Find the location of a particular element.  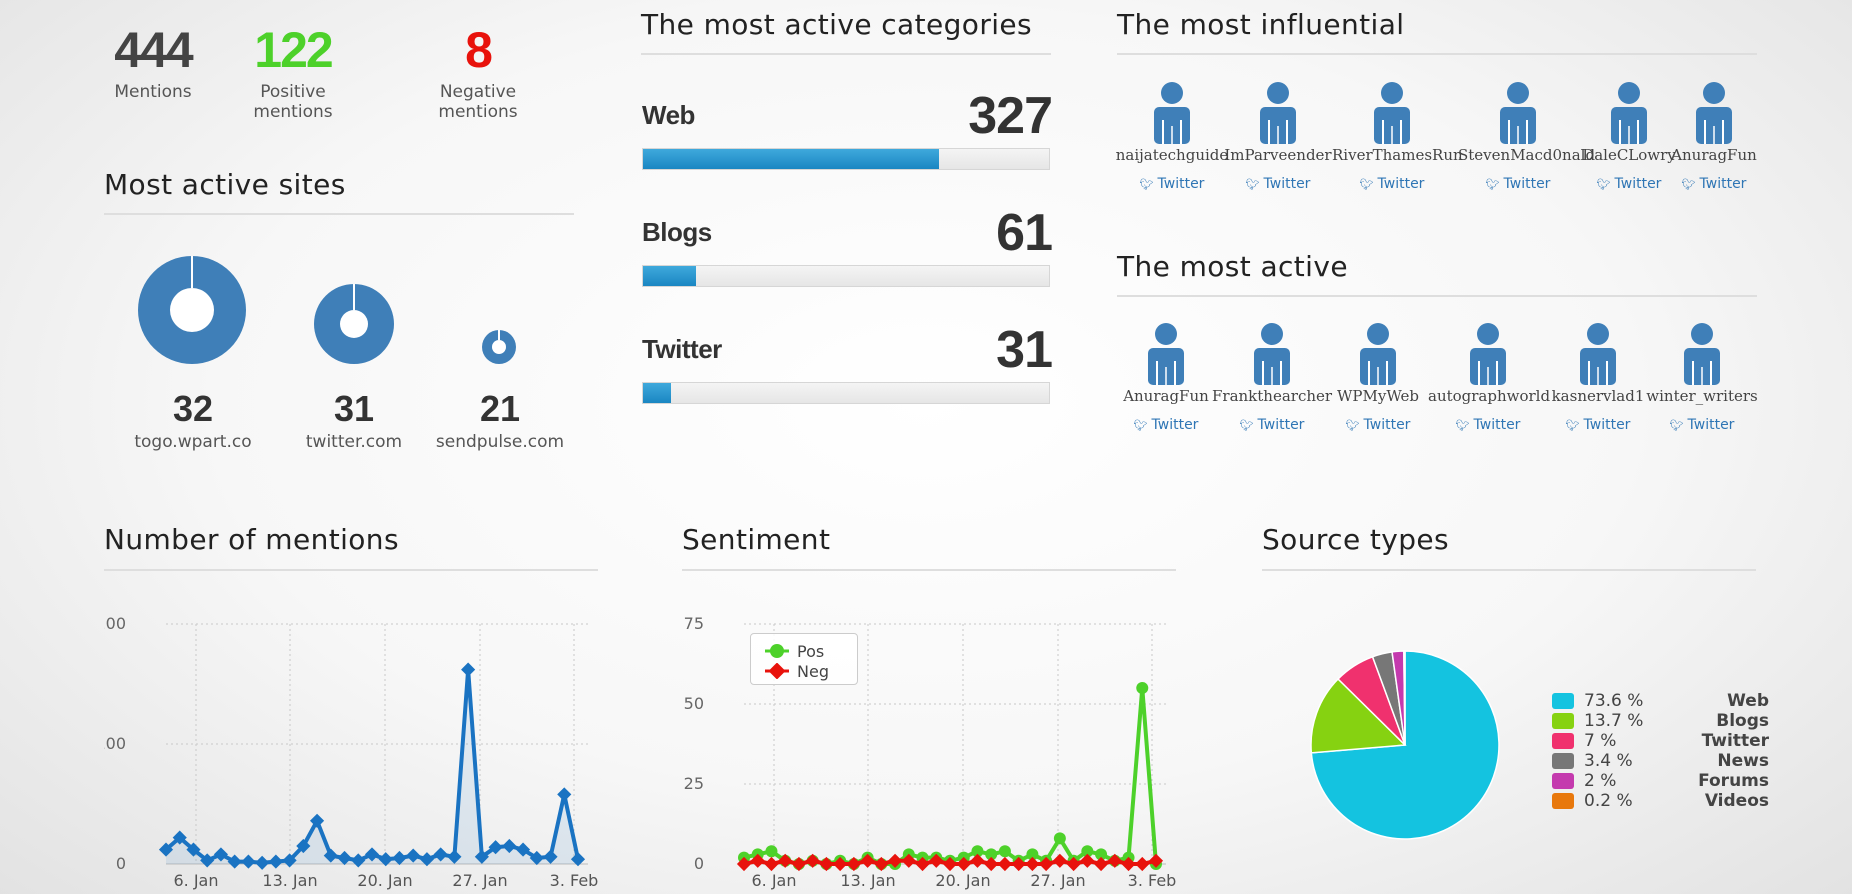

person-card: kasnervlad1 🐦︎ Twitter is located at coordinates (1598, 378).